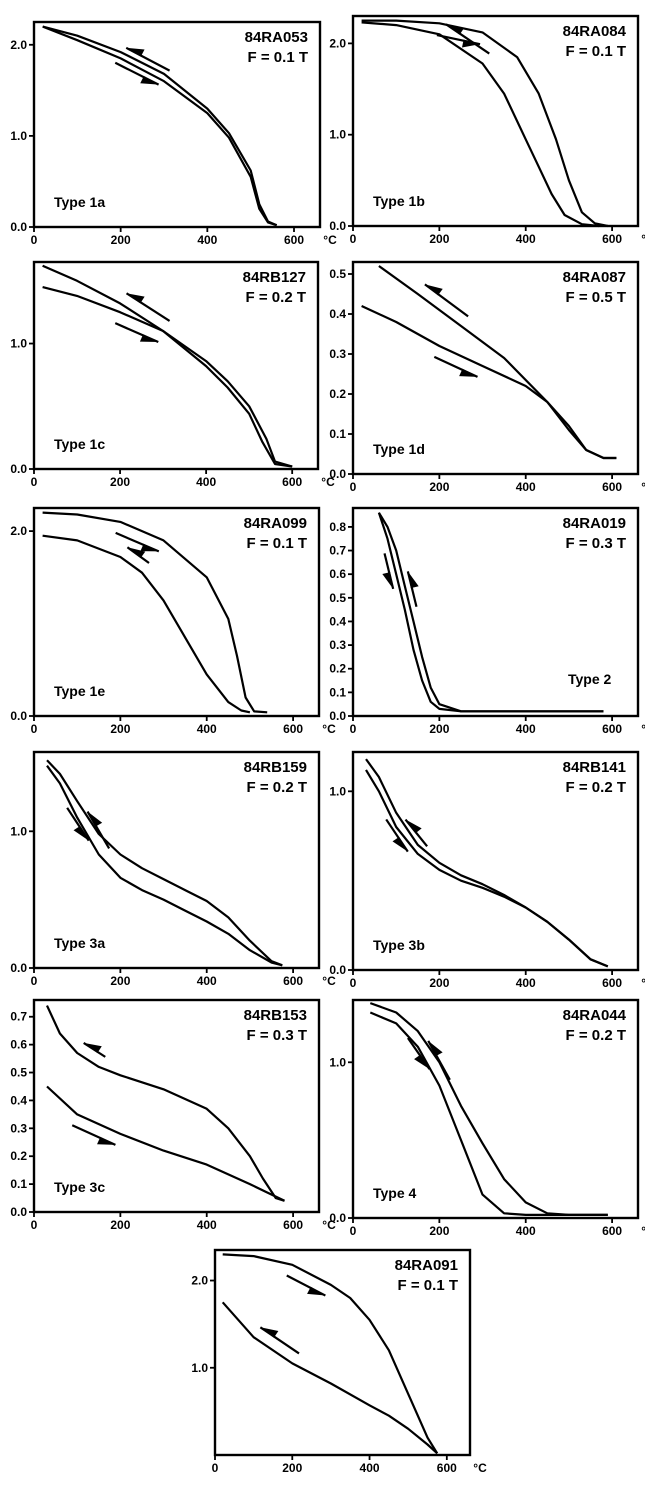 This screenshot has width=645, height=1487. Describe the element at coordinates (399, 945) in the screenshot. I see `type-label: Type 3b` at that location.